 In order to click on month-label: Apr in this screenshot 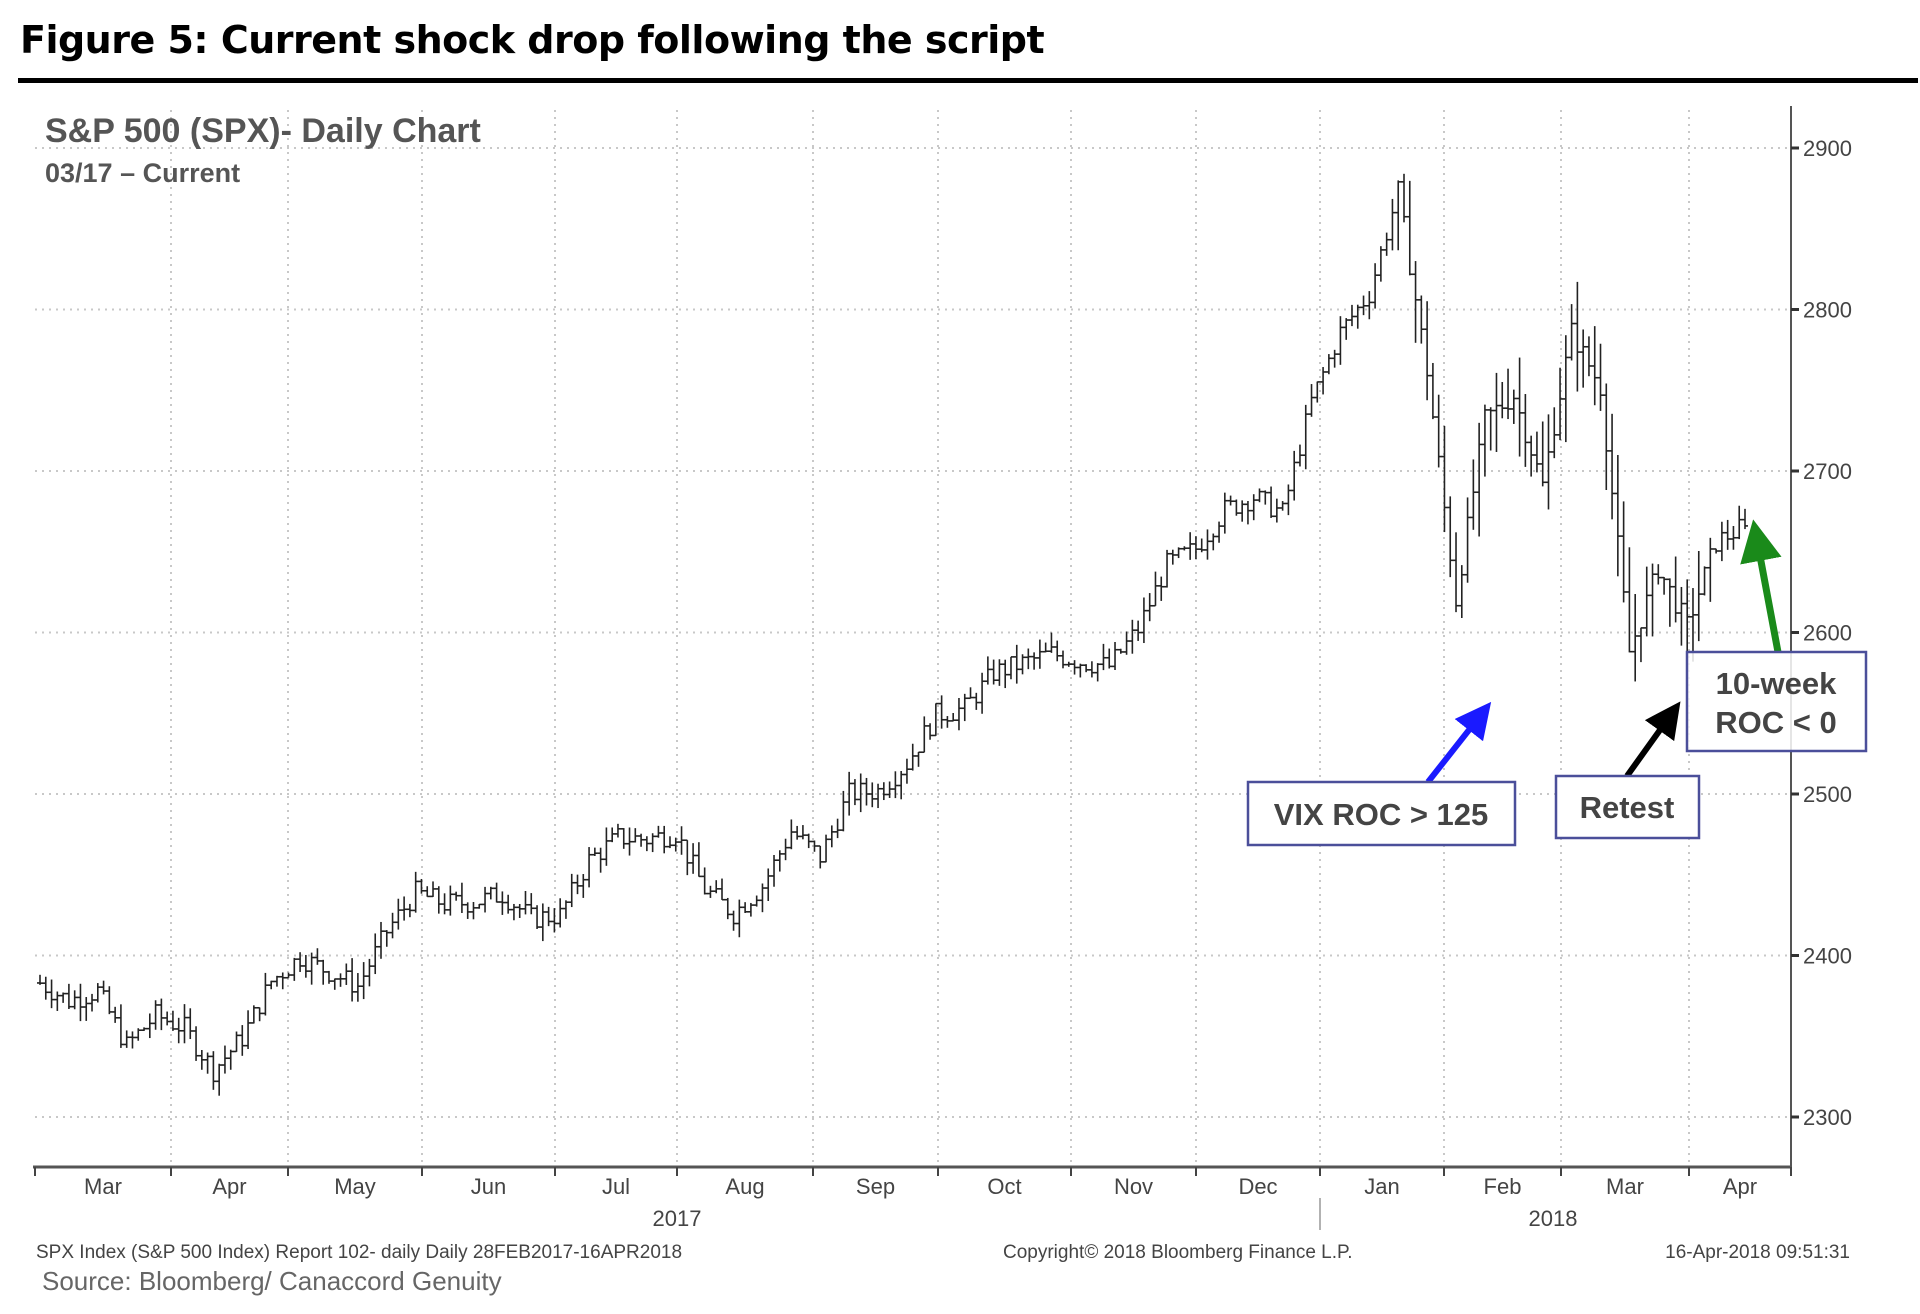, I will do `click(229, 1186)`.